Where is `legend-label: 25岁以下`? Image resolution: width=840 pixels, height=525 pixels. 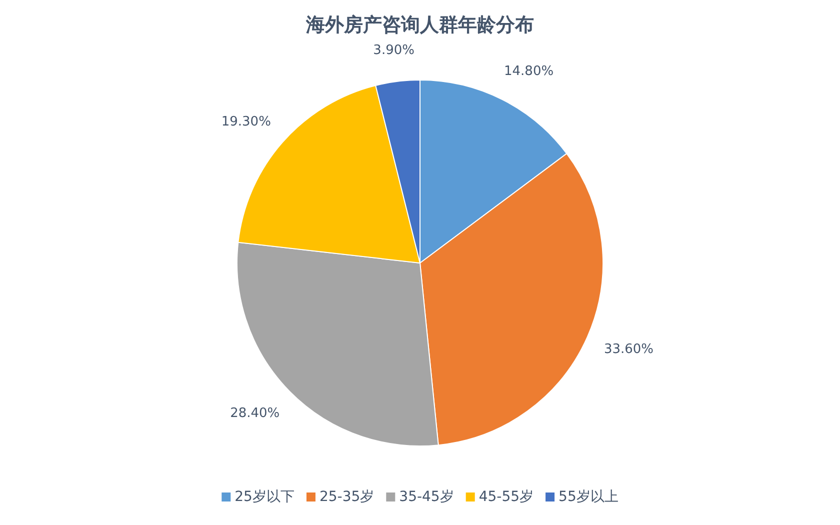 legend-label: 25岁以下 is located at coordinates (264, 497).